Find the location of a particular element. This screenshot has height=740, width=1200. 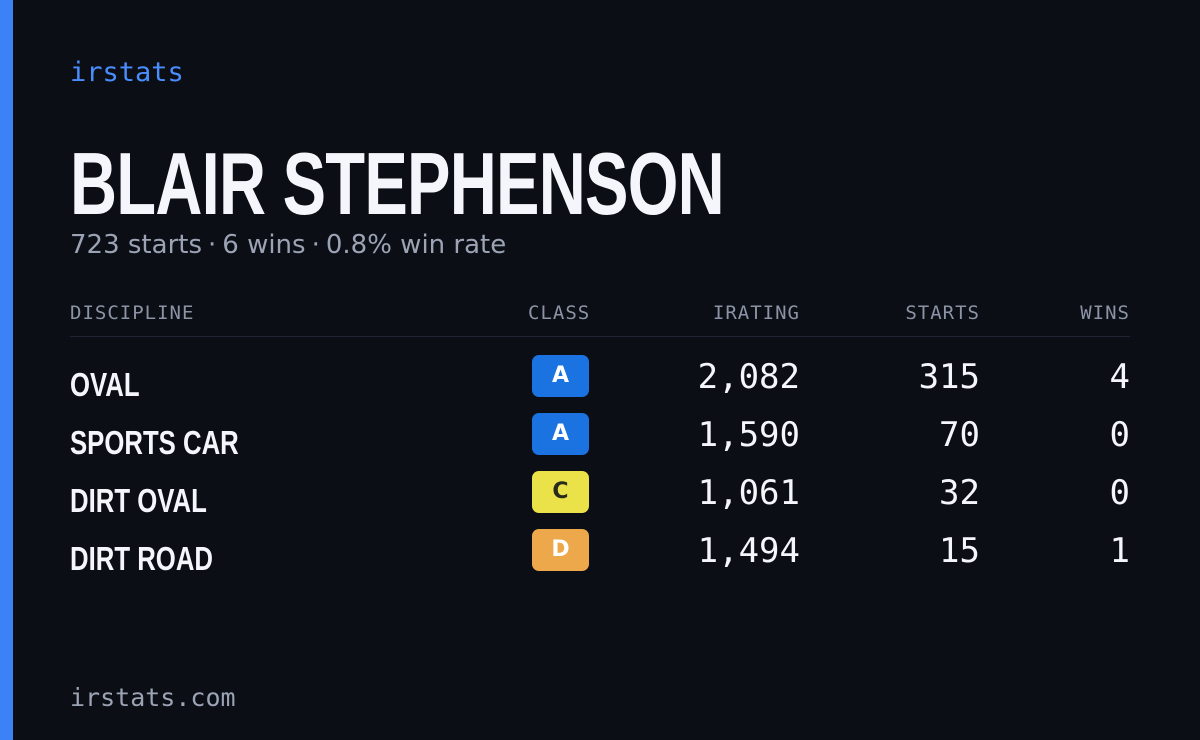

accent-bar is located at coordinates (6, 370).